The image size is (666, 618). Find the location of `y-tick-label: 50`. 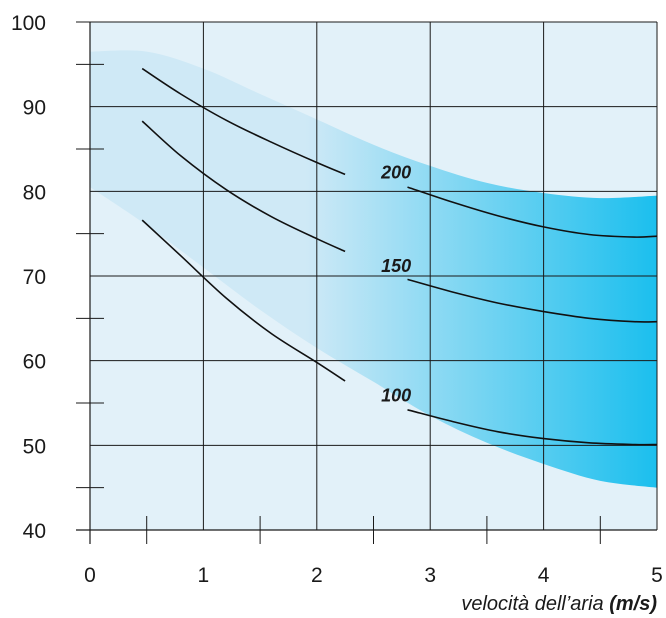

y-tick-label: 50 is located at coordinates (34, 446).